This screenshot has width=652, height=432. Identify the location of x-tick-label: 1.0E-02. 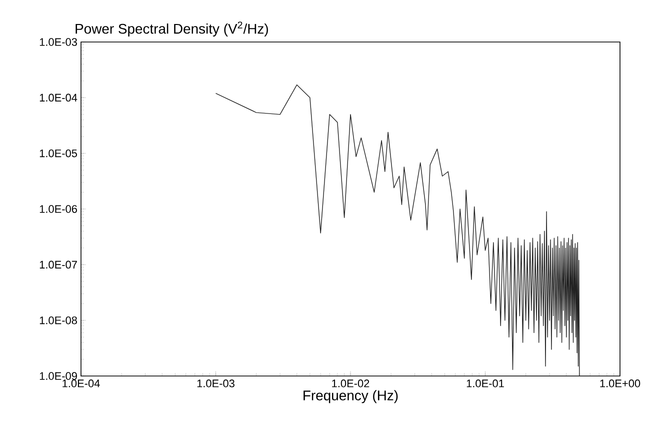
(351, 384).